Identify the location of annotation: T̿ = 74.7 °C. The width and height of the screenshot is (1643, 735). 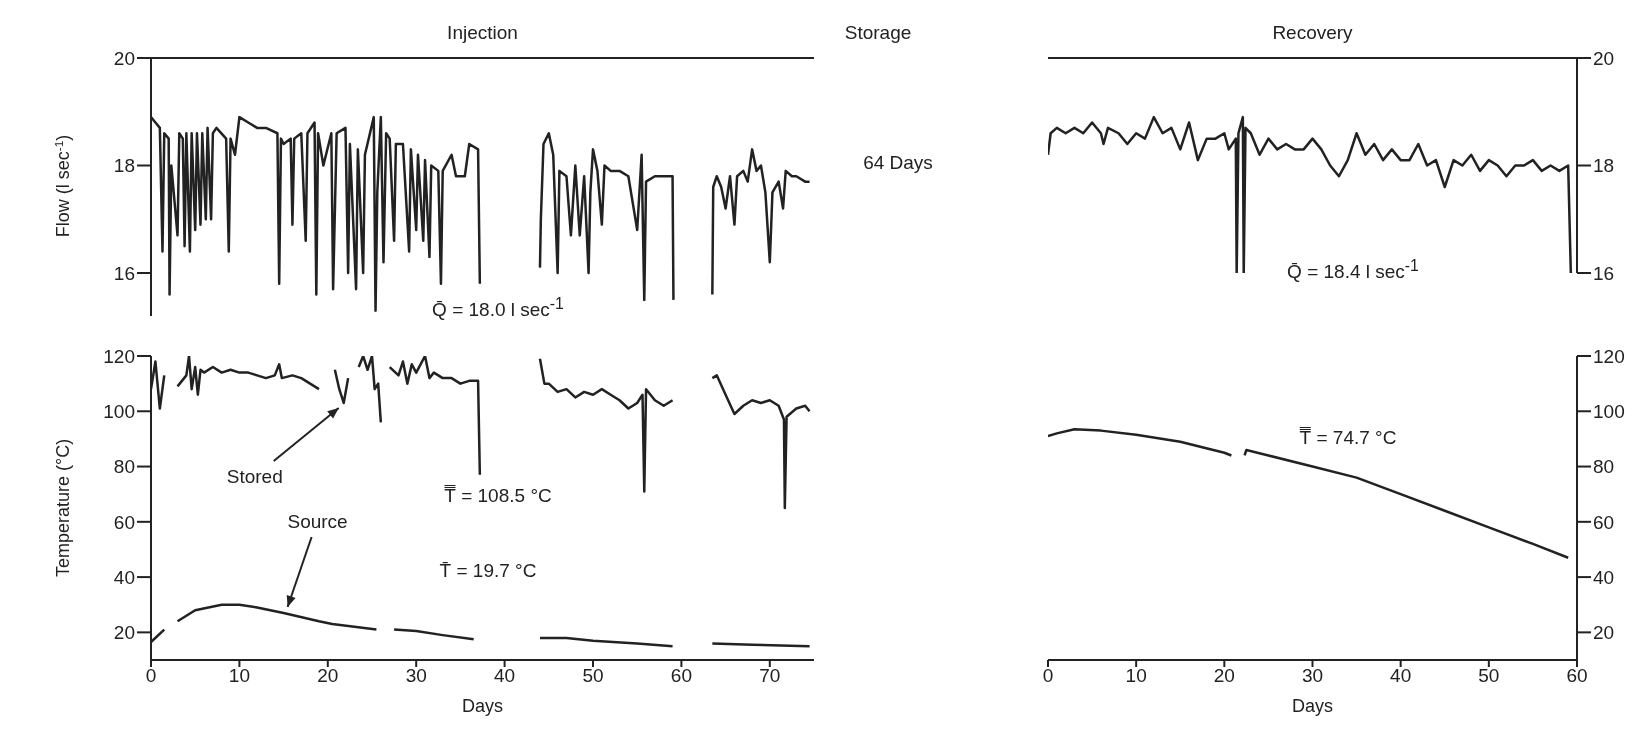
(1348, 438).